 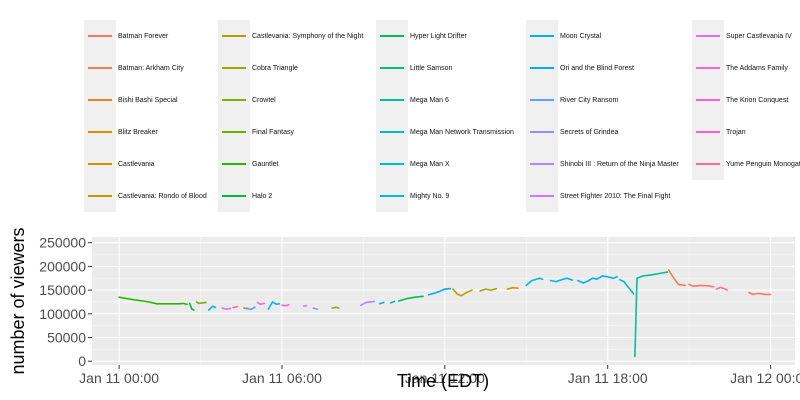 What do you see at coordinates (143, 36) in the screenshot?
I see `legend-label: Batman Forever` at bounding box center [143, 36].